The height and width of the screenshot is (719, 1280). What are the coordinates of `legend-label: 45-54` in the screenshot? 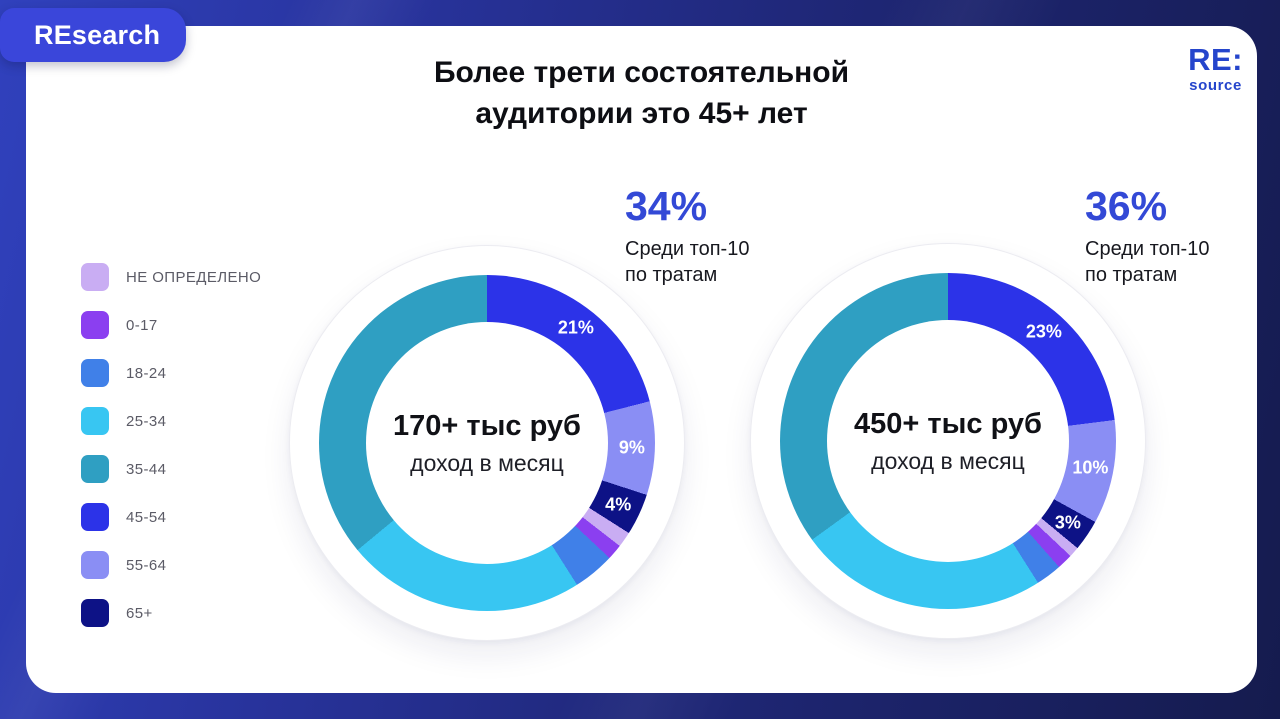 It's located at (146, 517).